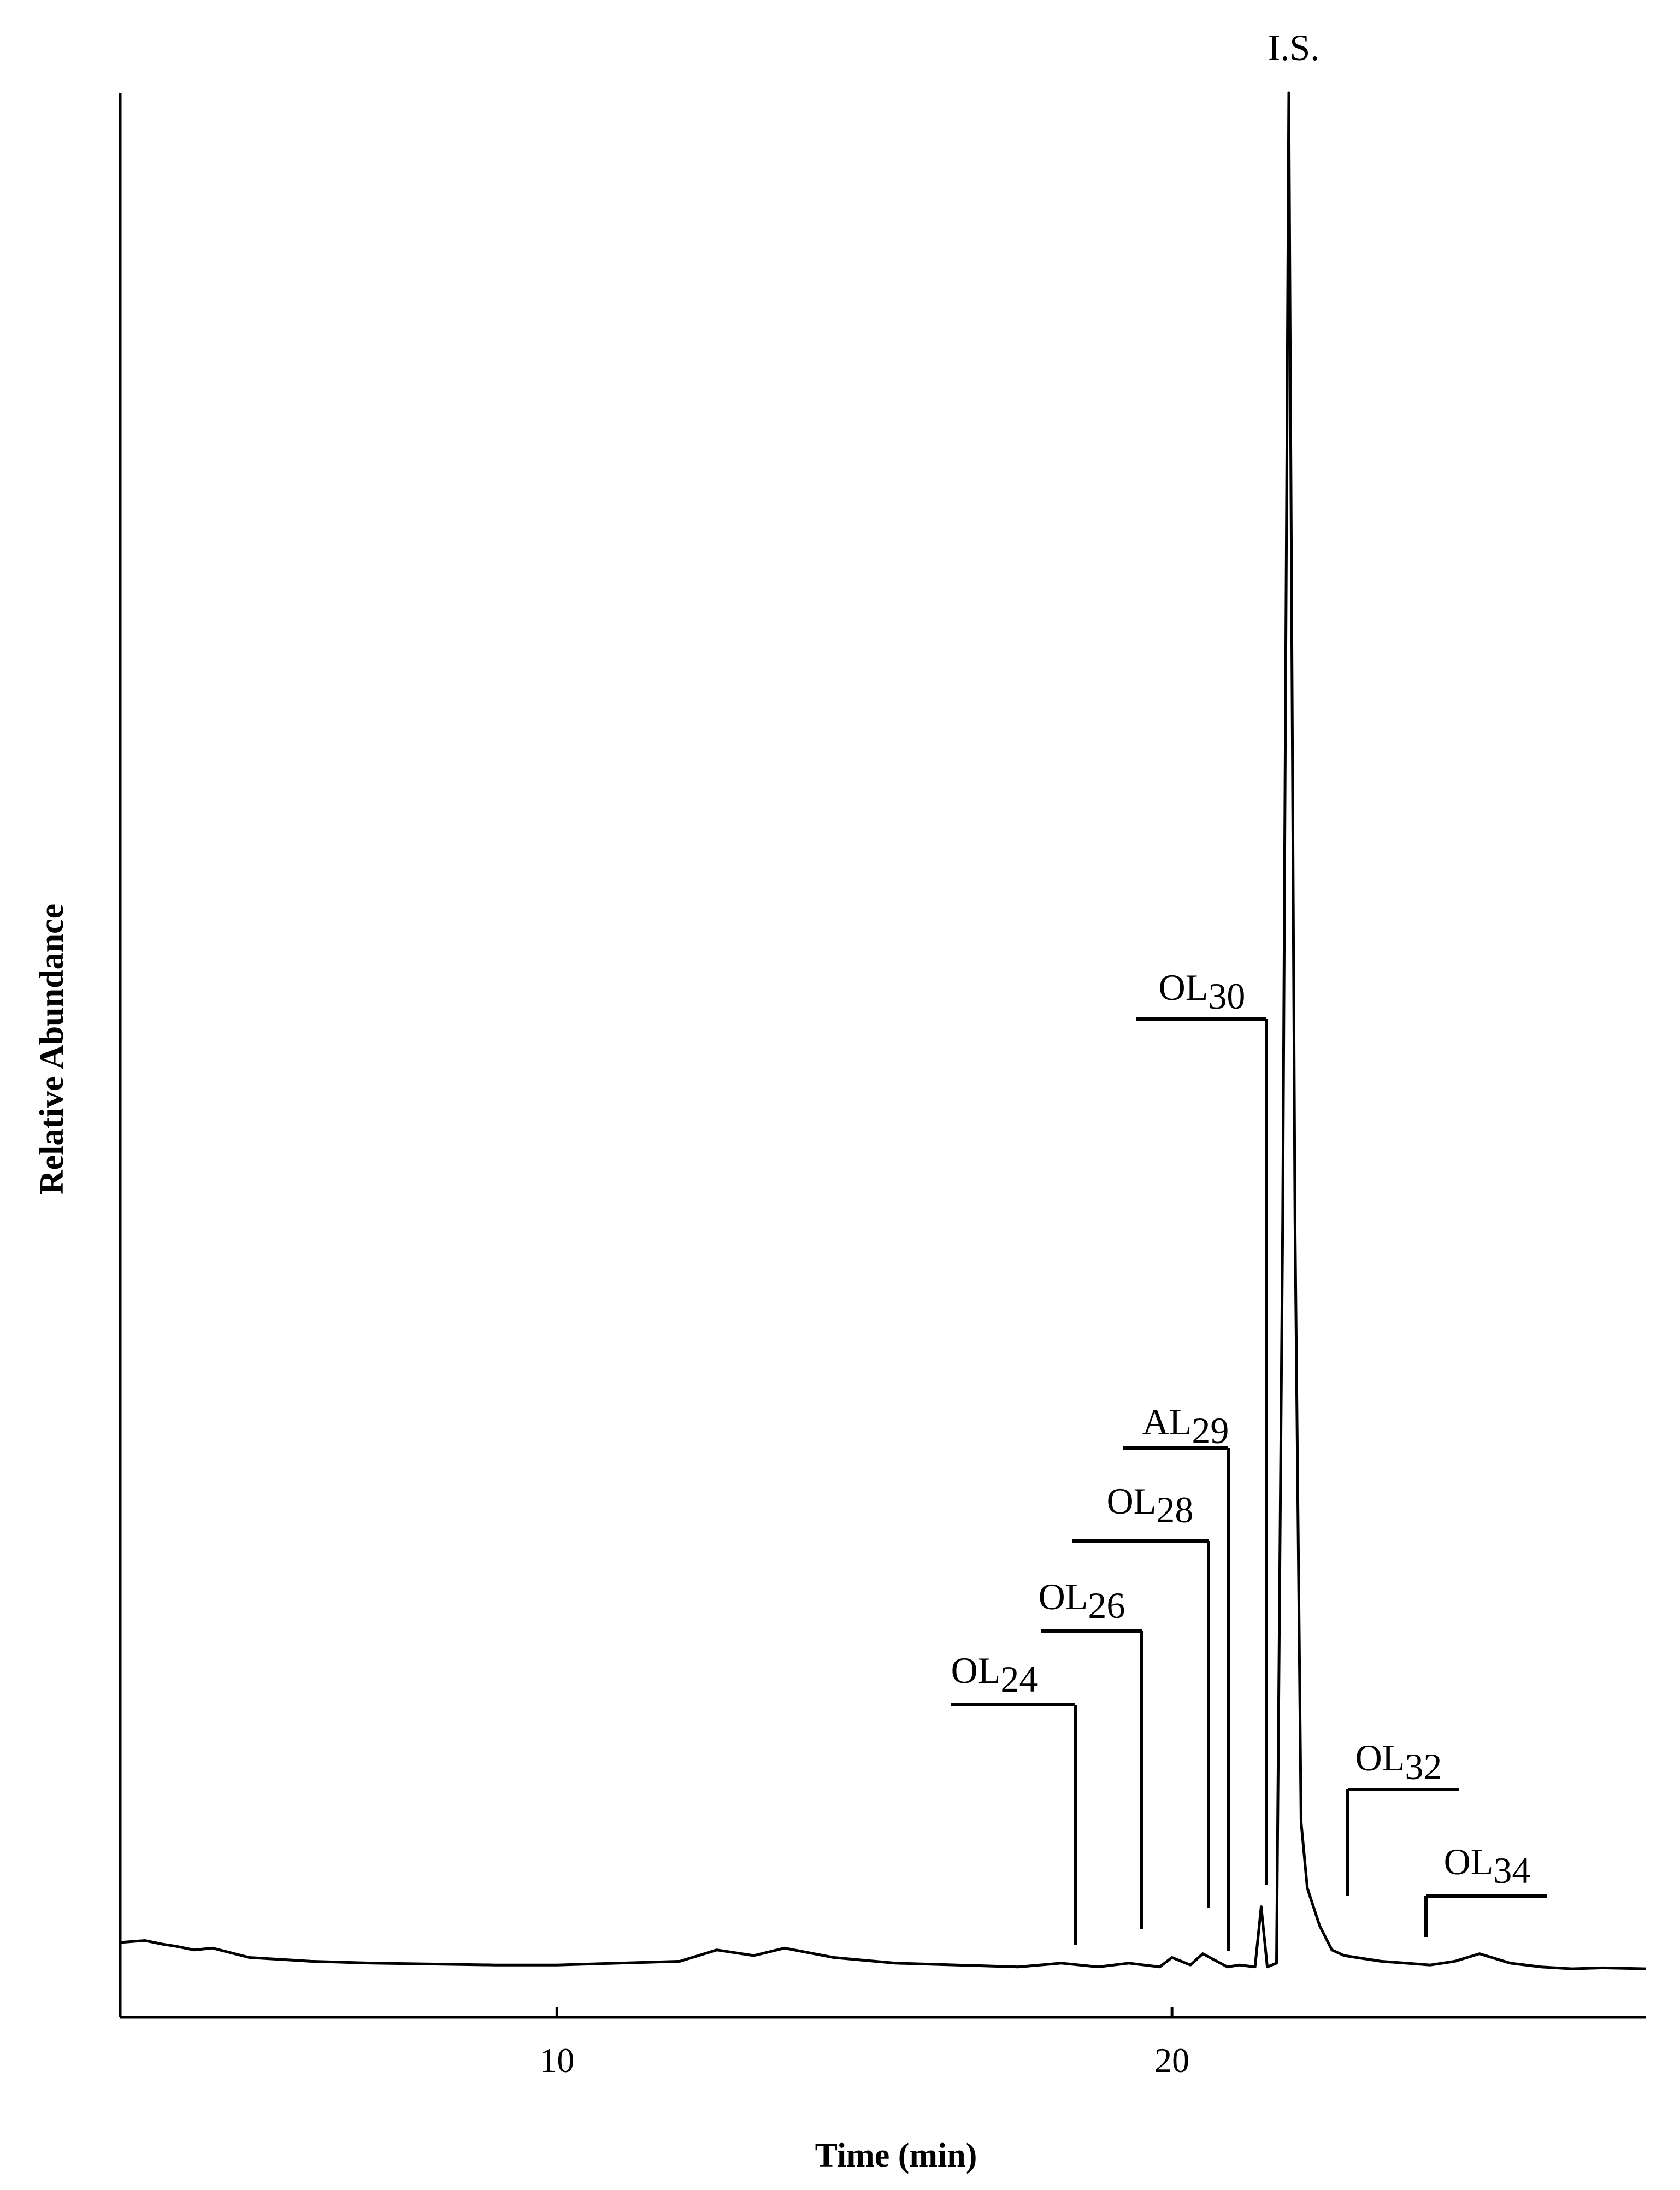 This screenshot has height=2190, width=1680. What do you see at coordinates (51, 1049) in the screenshot?
I see `y-axis-title: Relative Abundance` at bounding box center [51, 1049].